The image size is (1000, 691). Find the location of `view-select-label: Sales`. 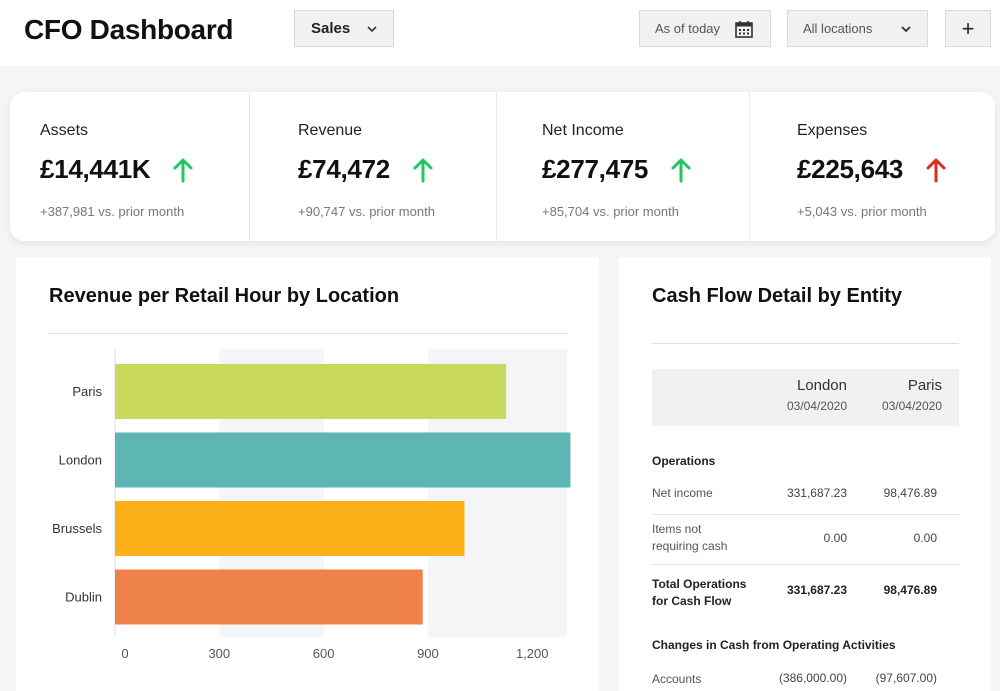

view-select-label: Sales is located at coordinates (331, 28).